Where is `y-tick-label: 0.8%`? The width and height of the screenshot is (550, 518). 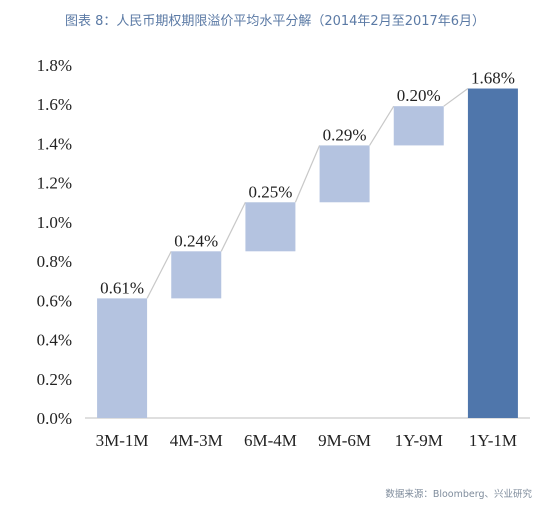
y-tick-label: 0.8% is located at coordinates (54, 261).